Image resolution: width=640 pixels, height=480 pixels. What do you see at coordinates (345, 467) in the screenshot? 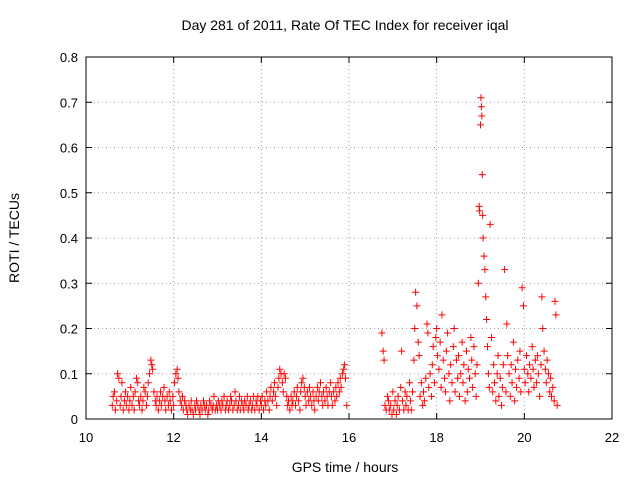
I see `x-axis-label: GPS time / hours` at bounding box center [345, 467].